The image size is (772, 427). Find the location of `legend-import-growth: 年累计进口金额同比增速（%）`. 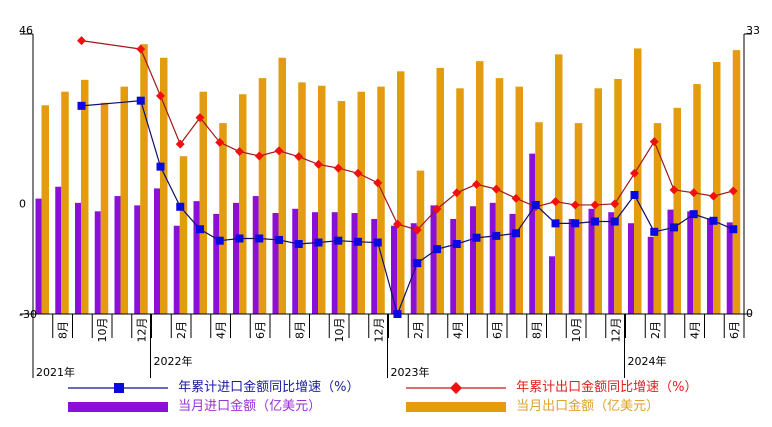

legend-import-growth: 年累计进口金额同比增速（%） is located at coordinates (214, 385).